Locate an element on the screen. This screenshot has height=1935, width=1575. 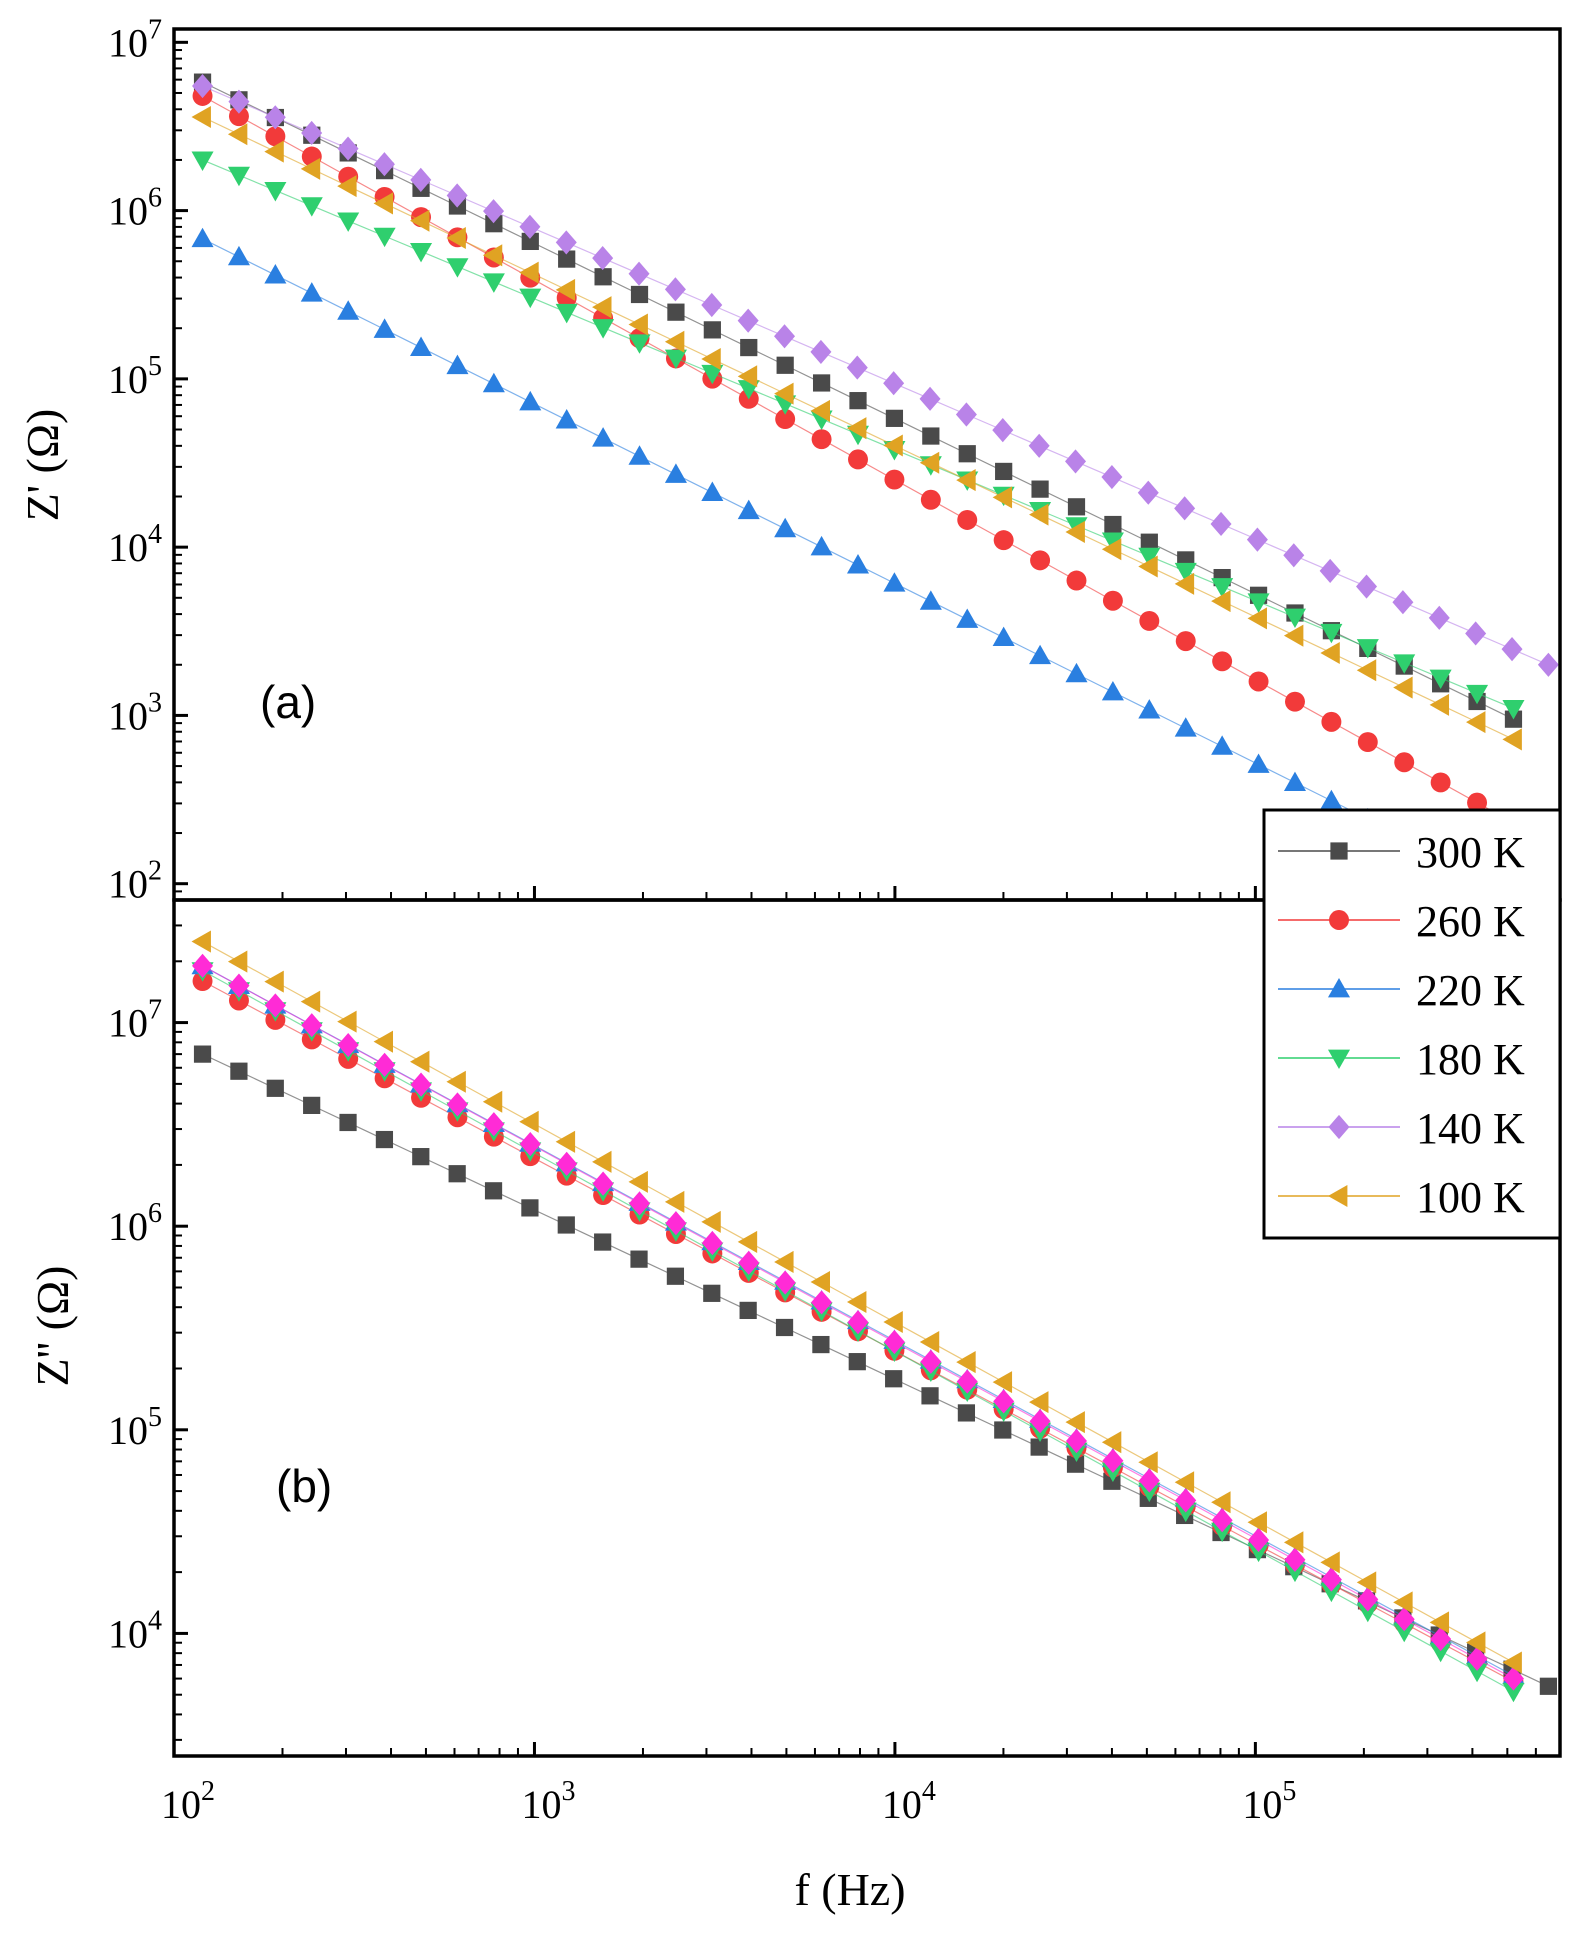
legend-label: 180 K is located at coordinates (1470, 1059).